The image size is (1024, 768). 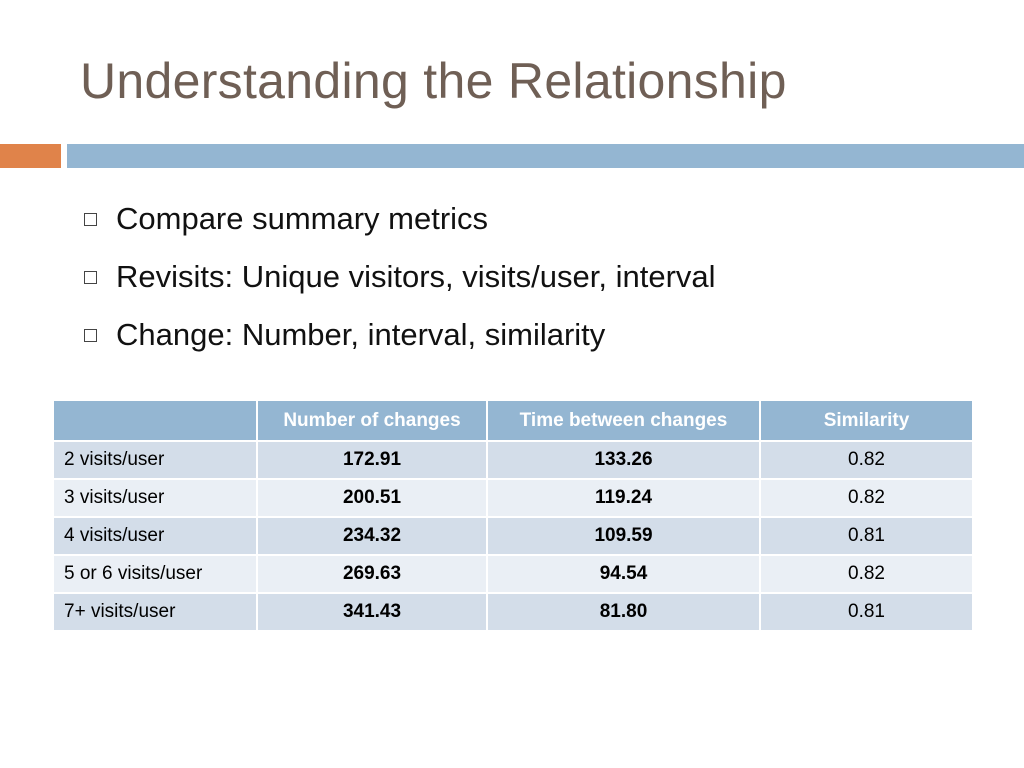 What do you see at coordinates (623, 420) in the screenshot?
I see `table-header-cell: Time between changes` at bounding box center [623, 420].